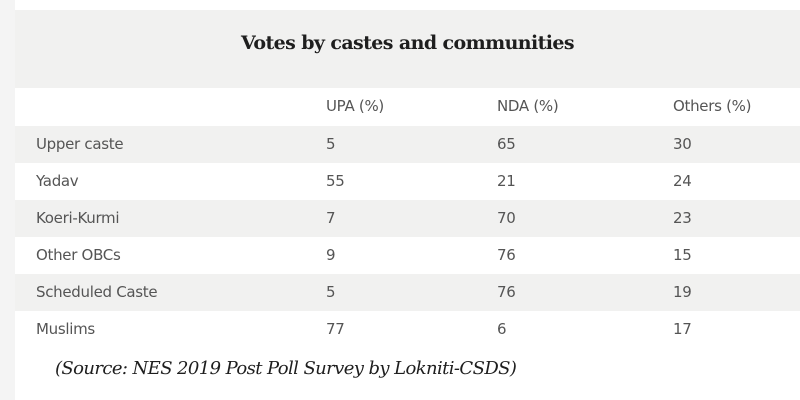 The image size is (800, 400). What do you see at coordinates (331, 255) in the screenshot?
I see `cell-upa: 9` at bounding box center [331, 255].